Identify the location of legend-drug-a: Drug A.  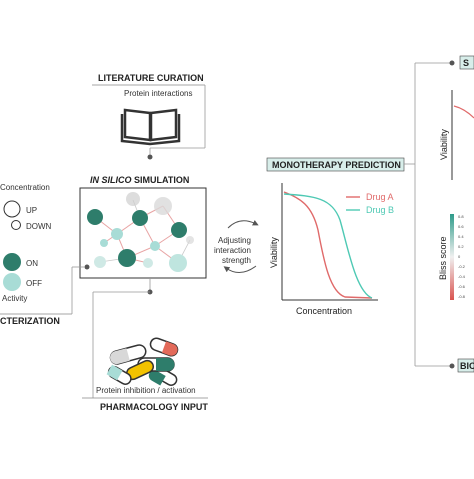
(380, 197).